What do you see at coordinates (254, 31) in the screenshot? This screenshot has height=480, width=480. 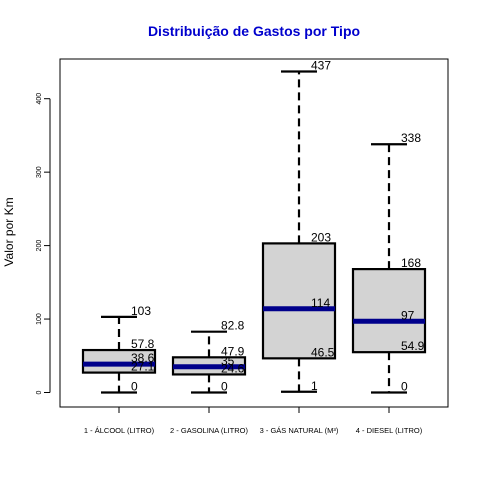 I see `chart-title: Distribuição de Gastos por Tipo` at bounding box center [254, 31].